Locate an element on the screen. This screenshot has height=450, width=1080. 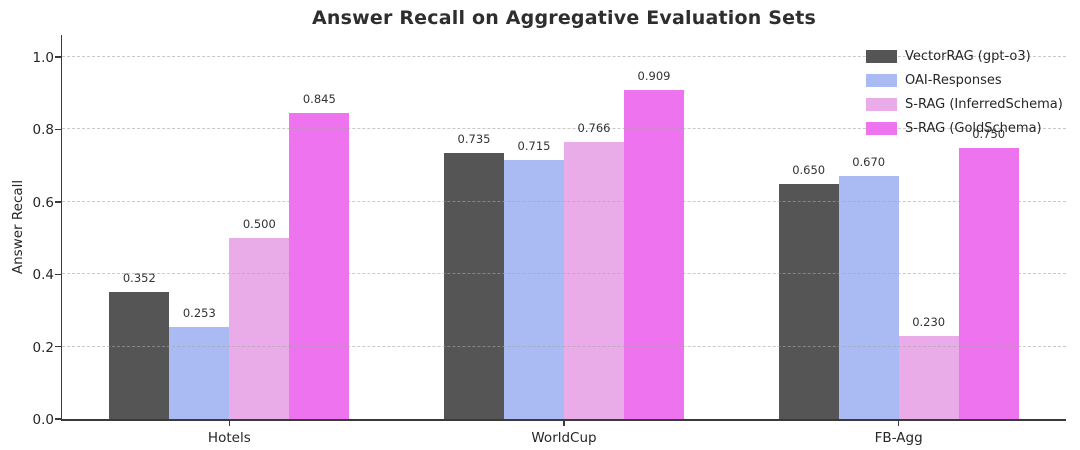
bar-value-label: 0.715 is located at coordinates (534, 146).